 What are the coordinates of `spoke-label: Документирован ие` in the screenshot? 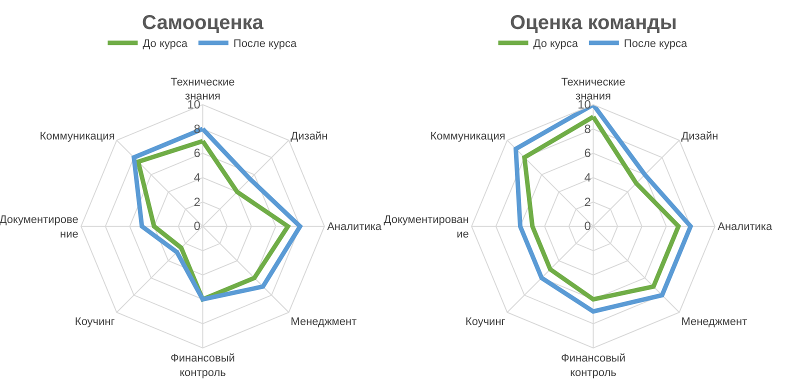 It's located at (426, 227).